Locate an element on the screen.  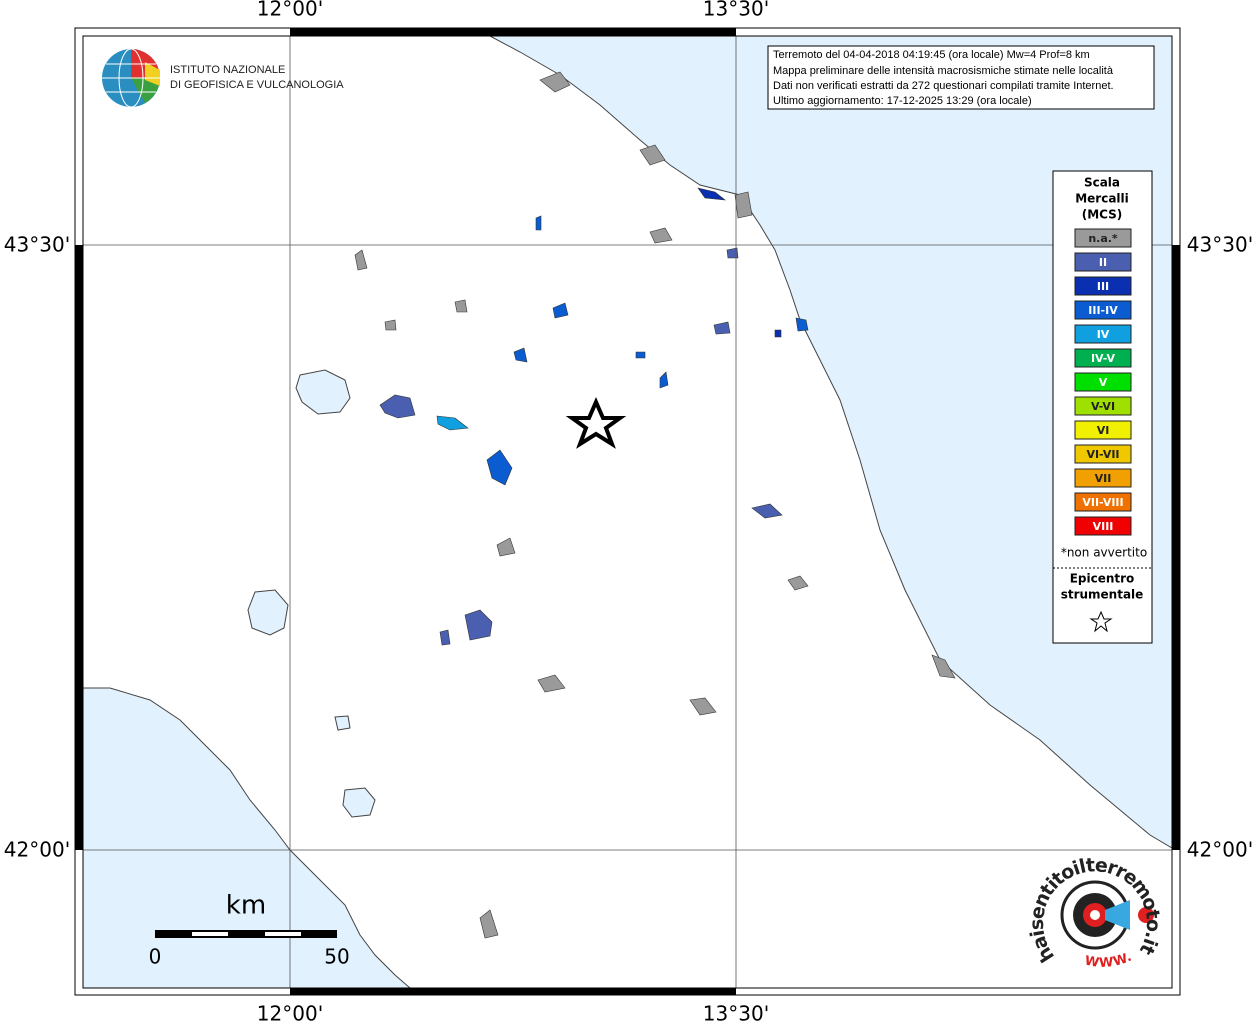
epicenter-star is located at coordinates (596, 423).